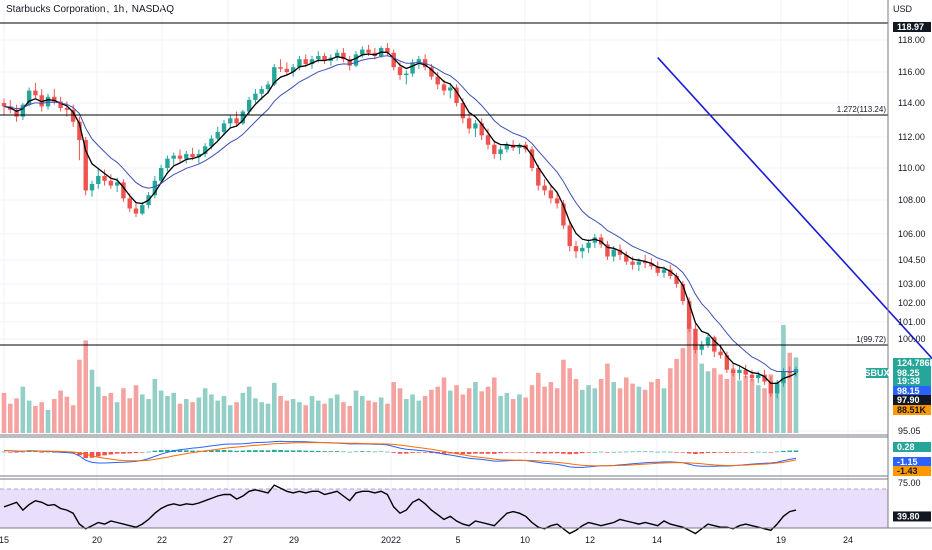  What do you see at coordinates (862, 109) in the screenshot?
I see `level-label: 1.272(113.24)` at bounding box center [862, 109].